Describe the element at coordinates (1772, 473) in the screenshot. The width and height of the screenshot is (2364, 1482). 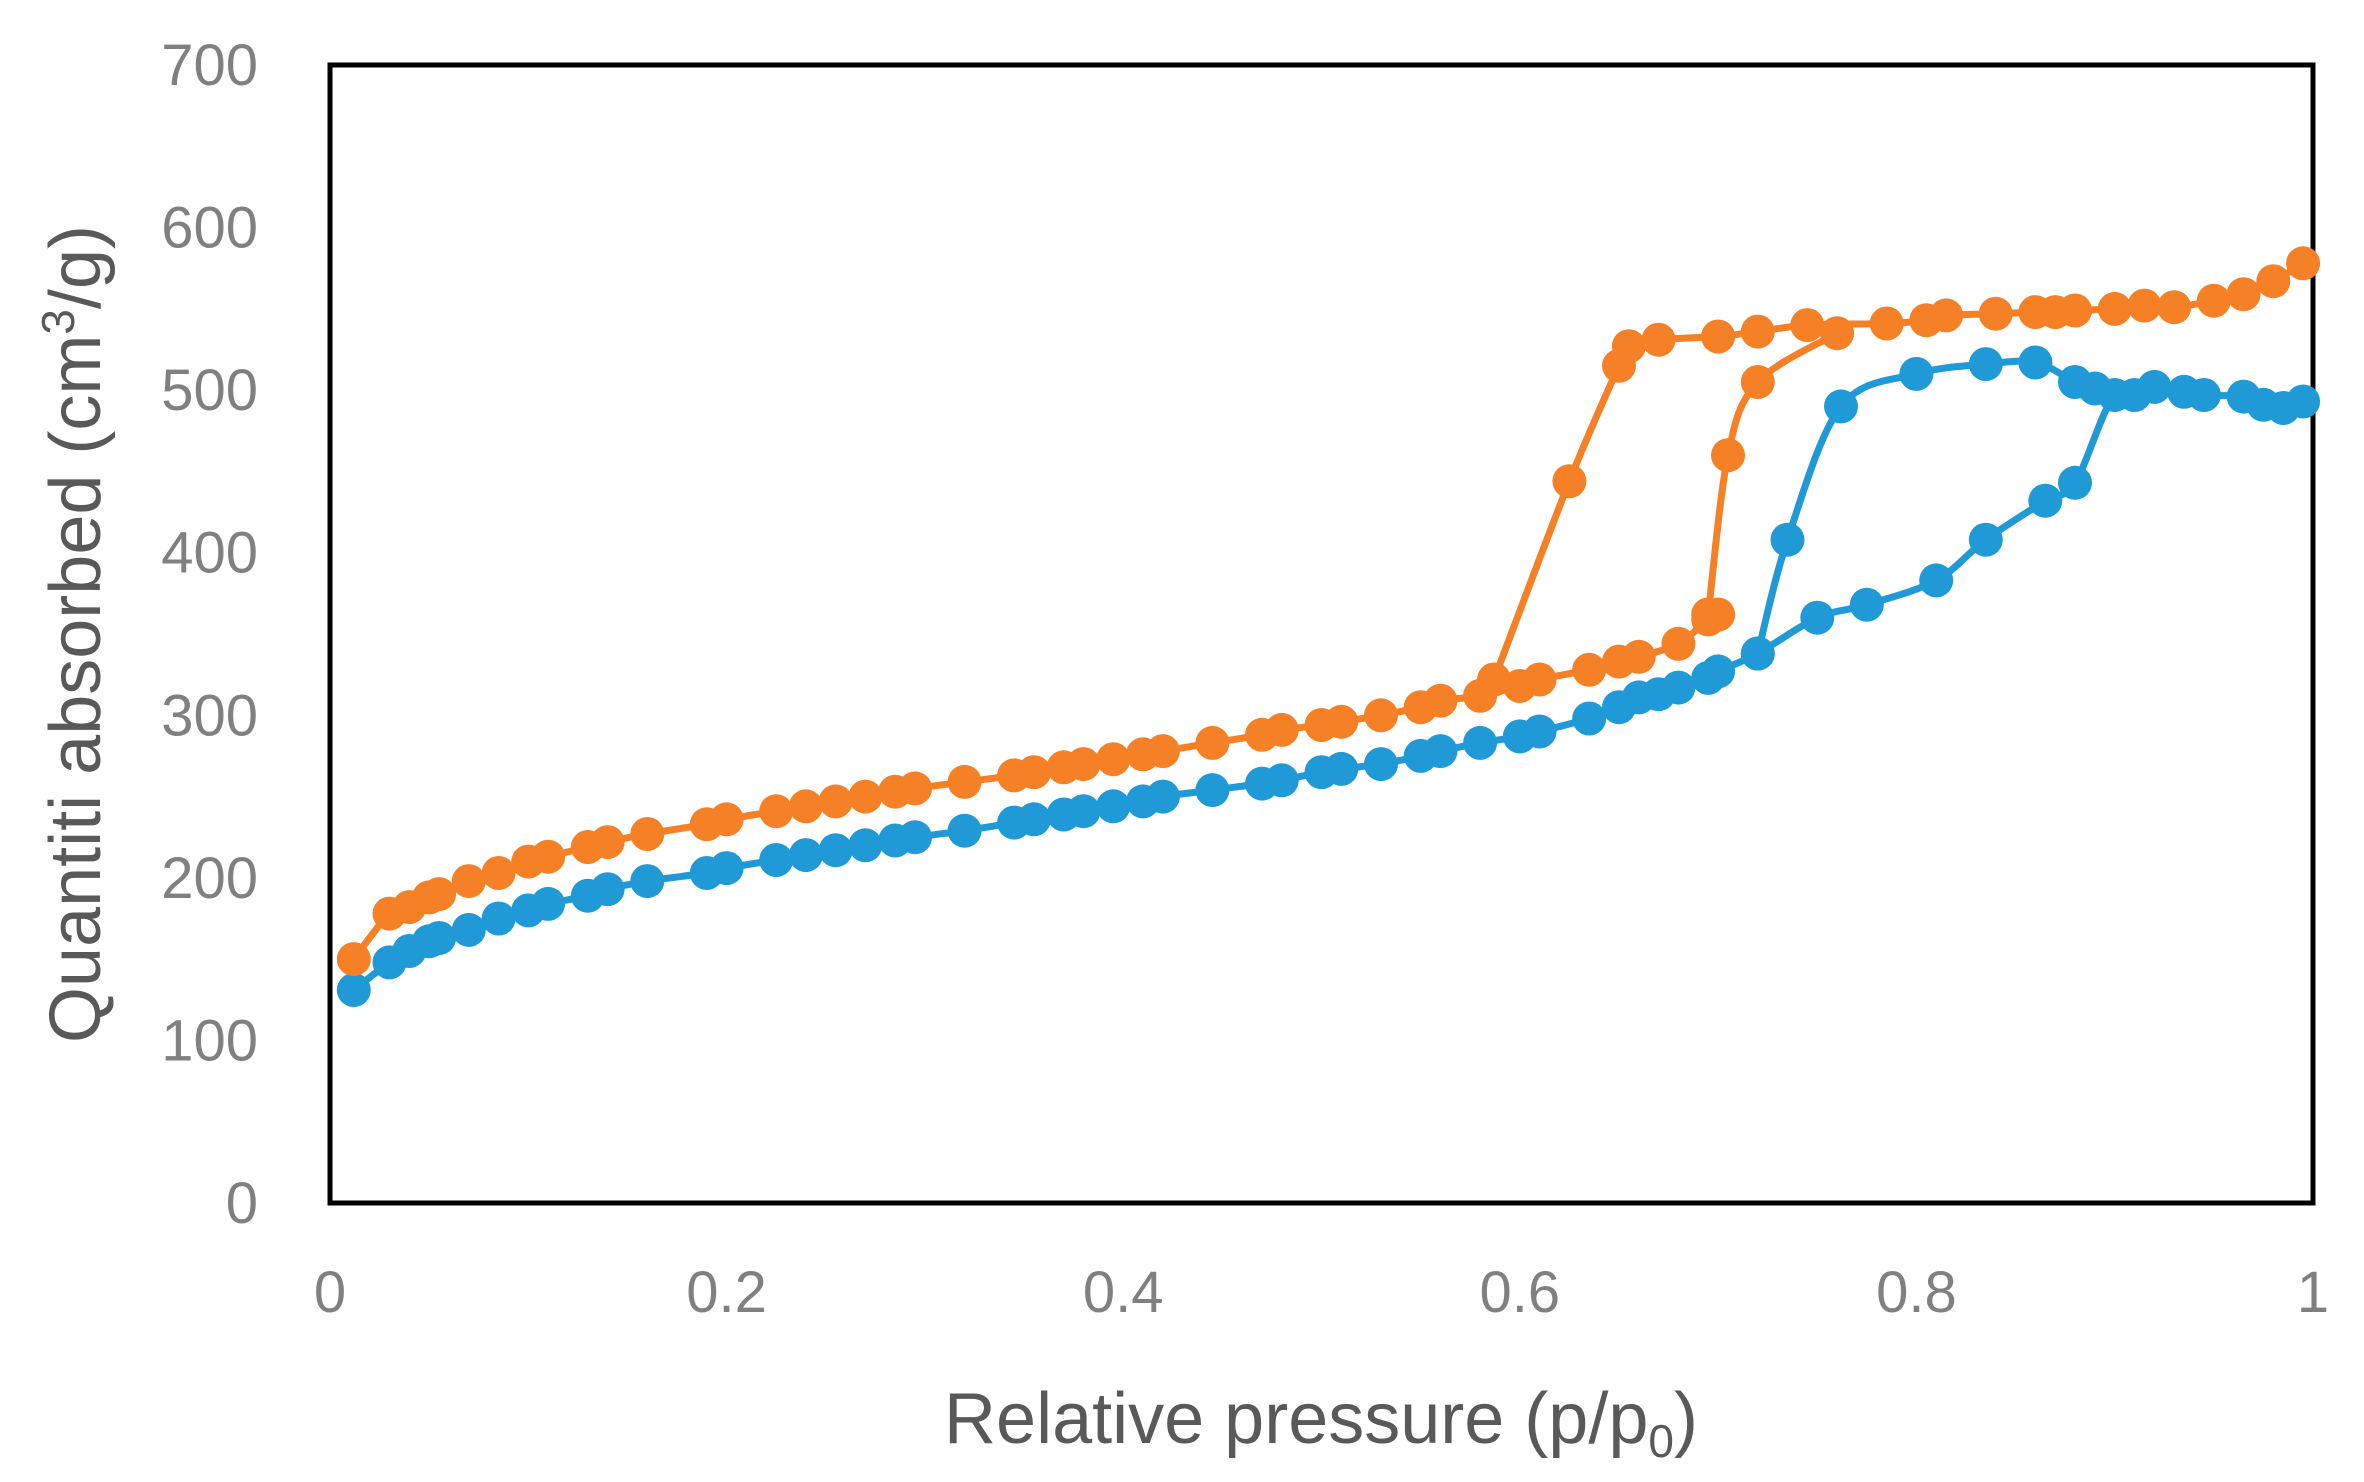
I see `series-line` at that location.